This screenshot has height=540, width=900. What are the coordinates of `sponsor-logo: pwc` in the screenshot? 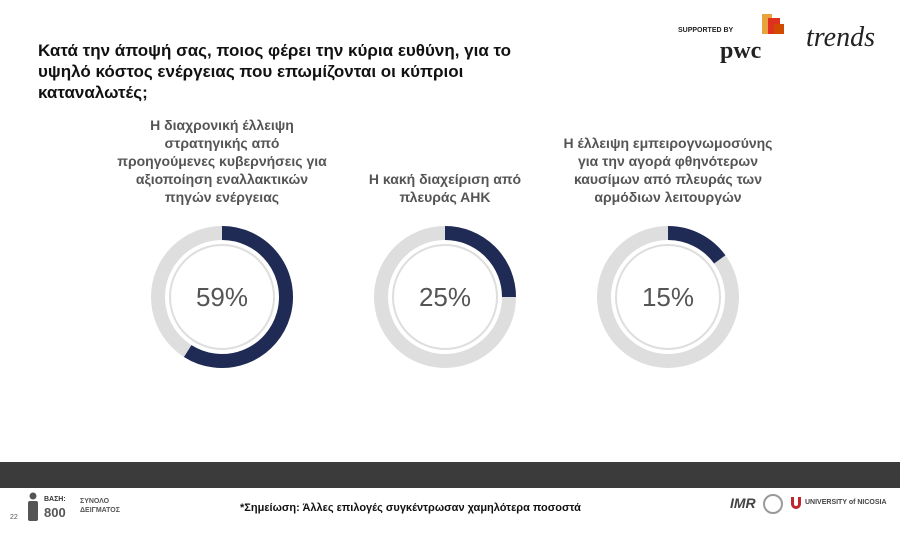 It's located at (741, 51).